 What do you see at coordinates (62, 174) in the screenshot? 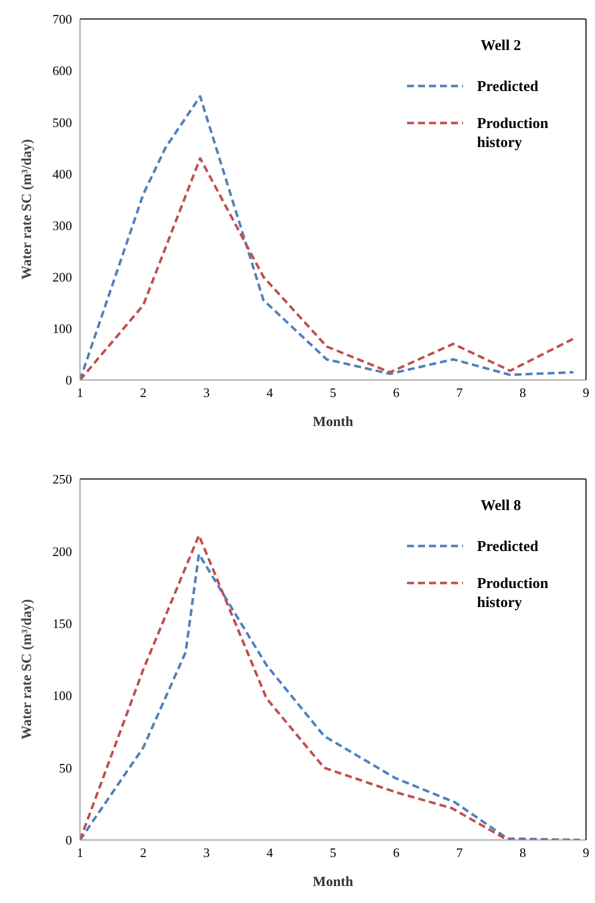
I see `y-tick-label: 400` at bounding box center [62, 174].